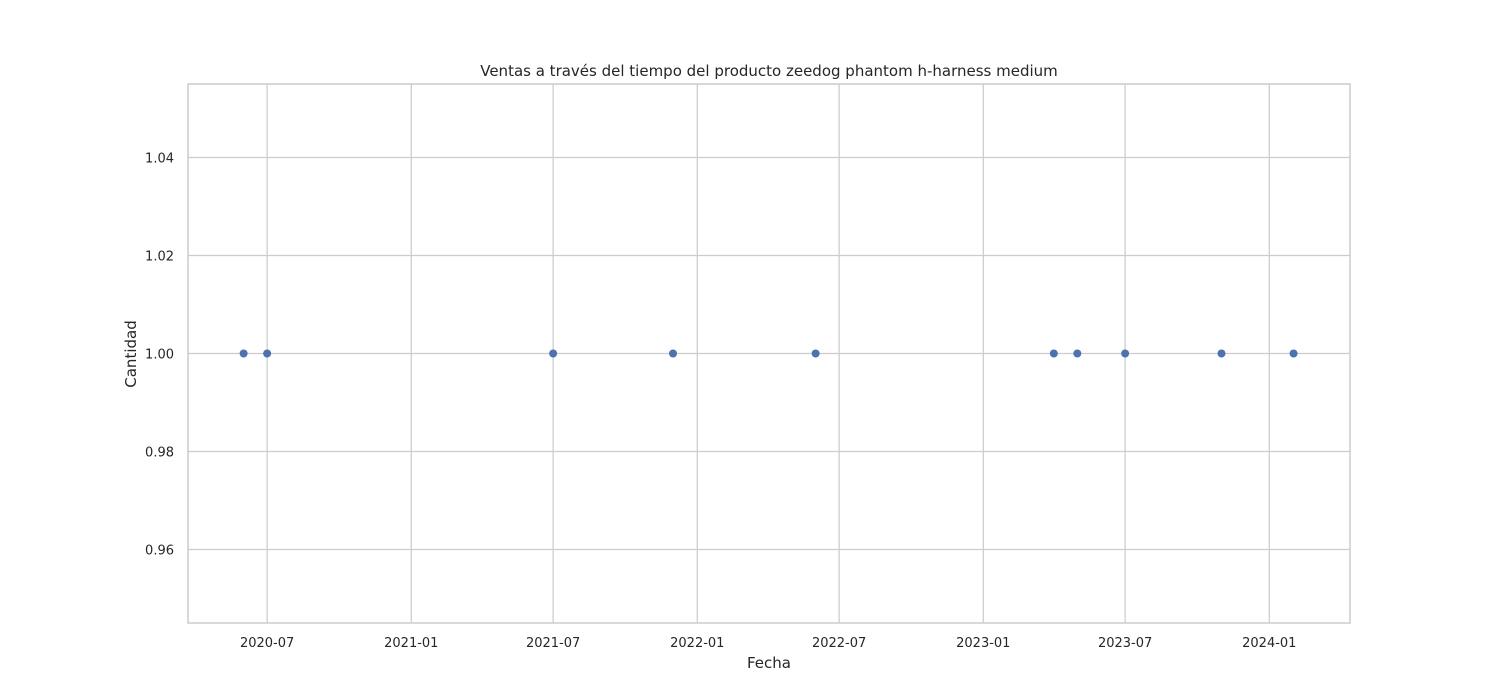 The width and height of the screenshot is (1500, 700). Describe the element at coordinates (839, 643) in the screenshot. I see `x-tick-label: 2022-07` at that location.